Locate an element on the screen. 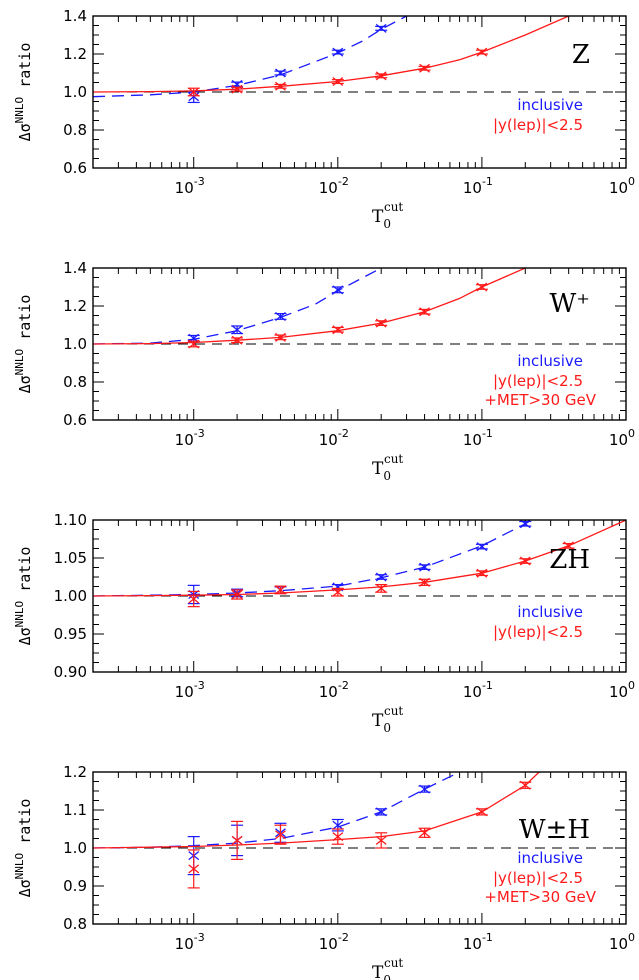 This screenshot has width=639, height=980. y-tick-label: 1.00 is located at coordinates (70, 596).